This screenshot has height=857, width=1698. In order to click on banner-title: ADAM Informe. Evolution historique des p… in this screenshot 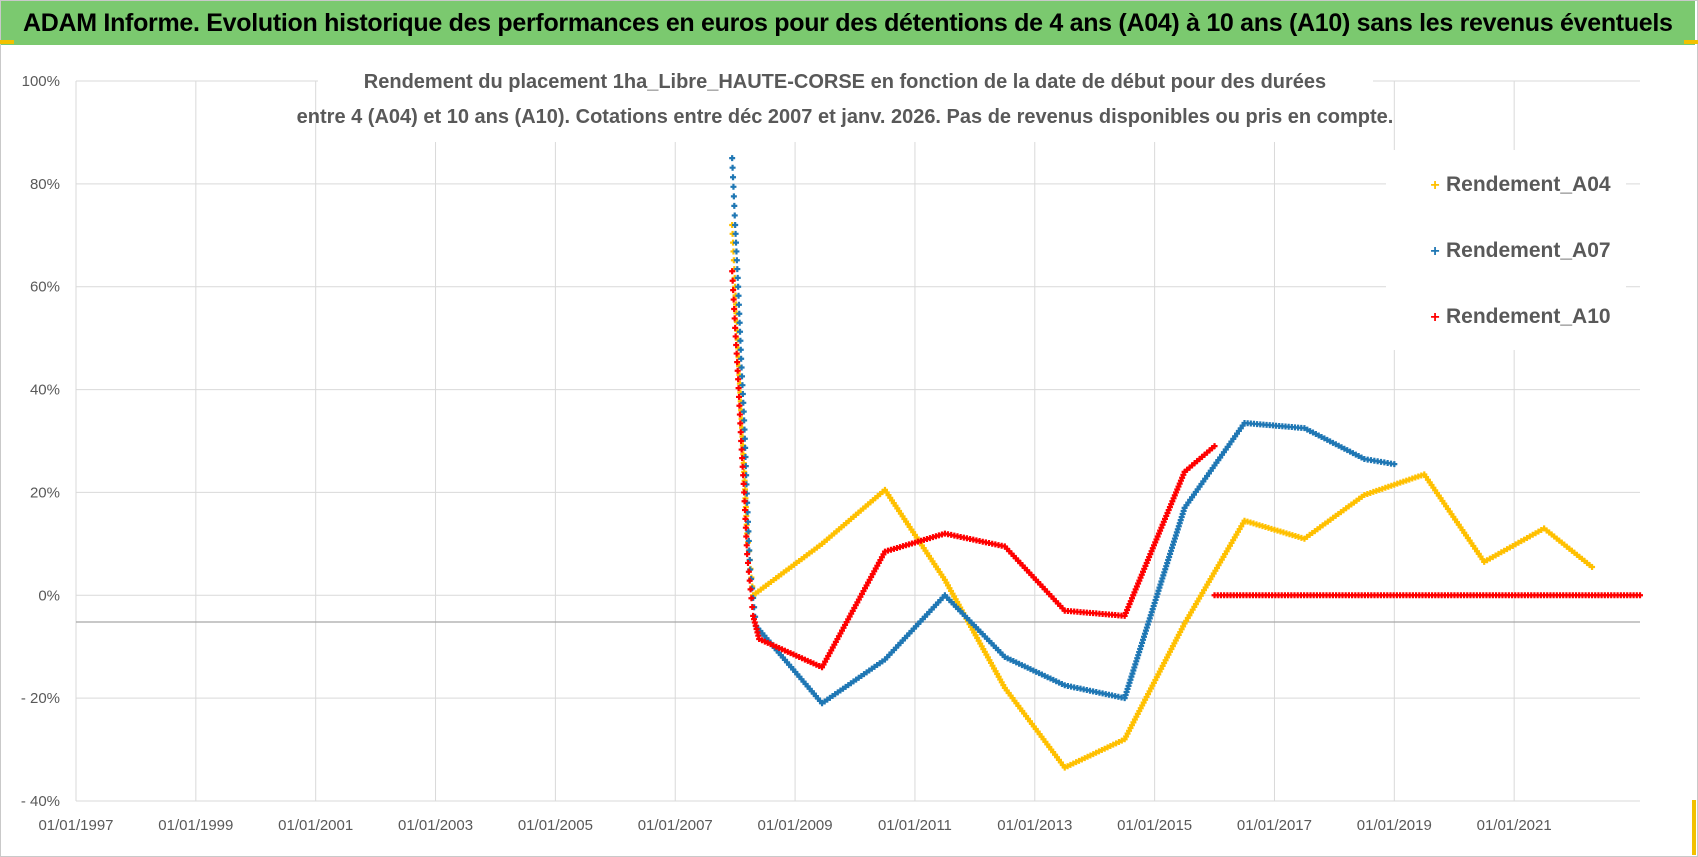, I will do `click(848, 23)`.